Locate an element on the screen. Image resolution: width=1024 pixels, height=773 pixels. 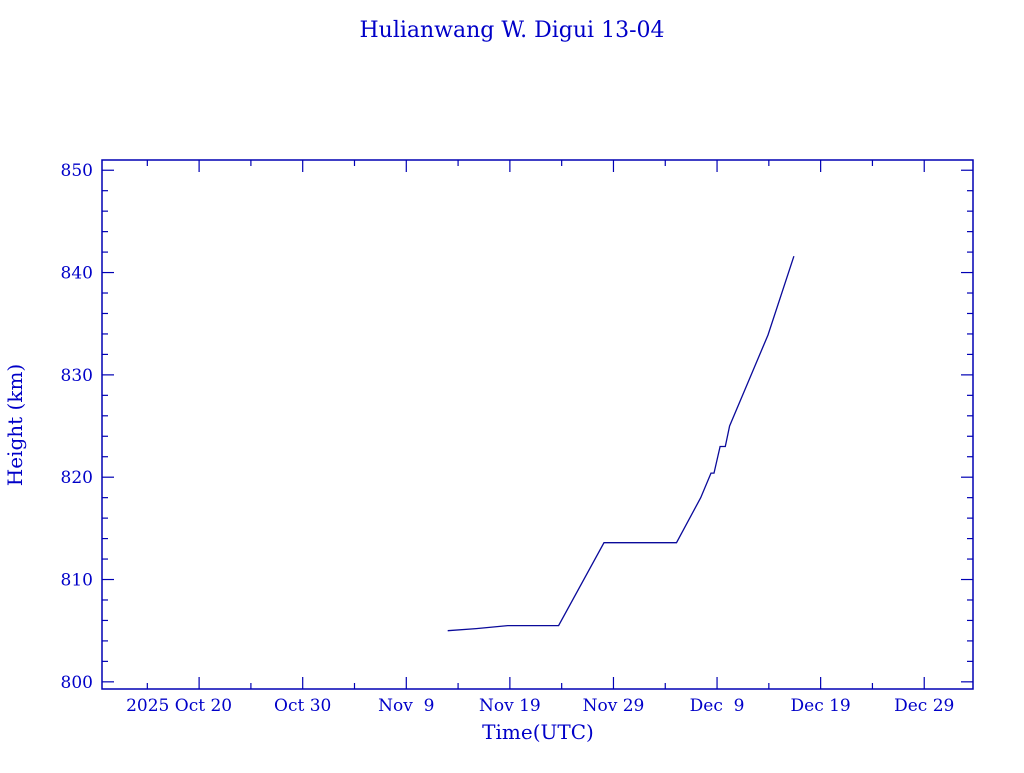
x-tick-label: Dec 9 is located at coordinates (717, 706).